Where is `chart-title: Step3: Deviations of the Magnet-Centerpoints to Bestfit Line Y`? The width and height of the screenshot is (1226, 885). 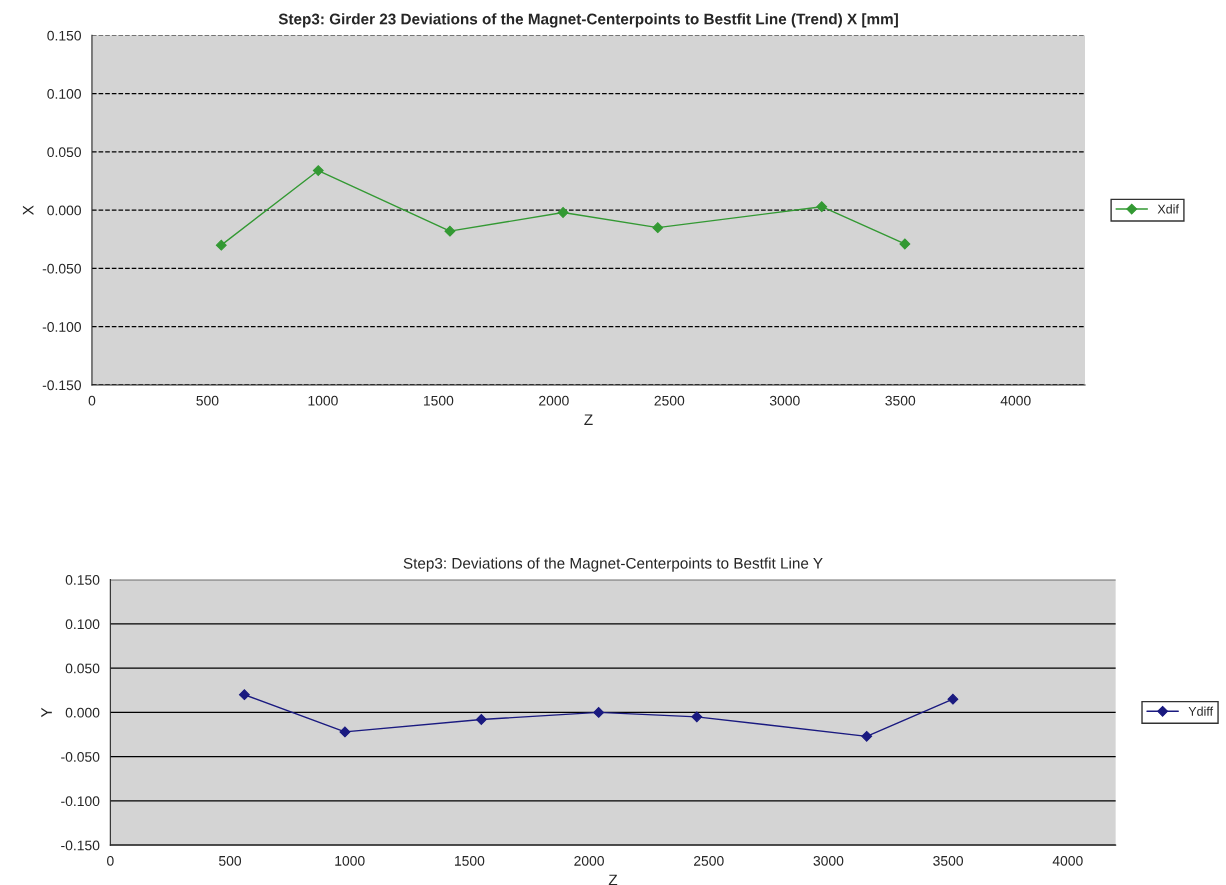
chart-title: Step3: Deviations of the Magnet-Centerpoints to Bestfit Line Y is located at coordinates (613, 564).